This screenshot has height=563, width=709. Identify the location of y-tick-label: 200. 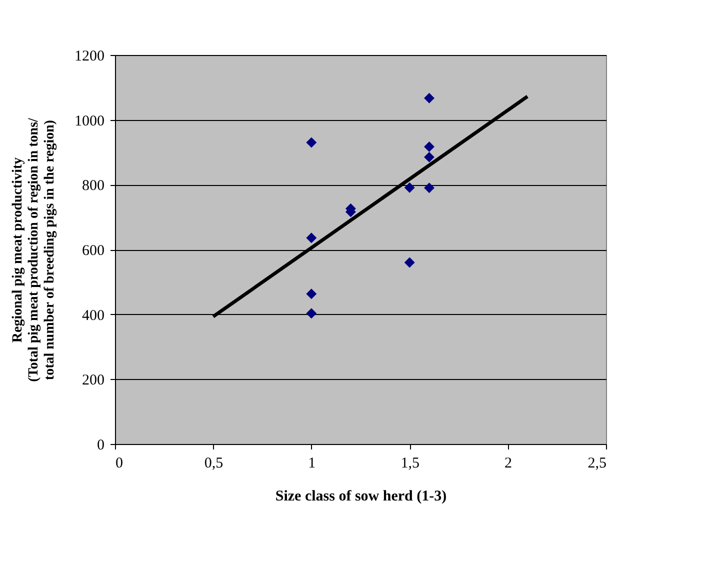
(93, 380).